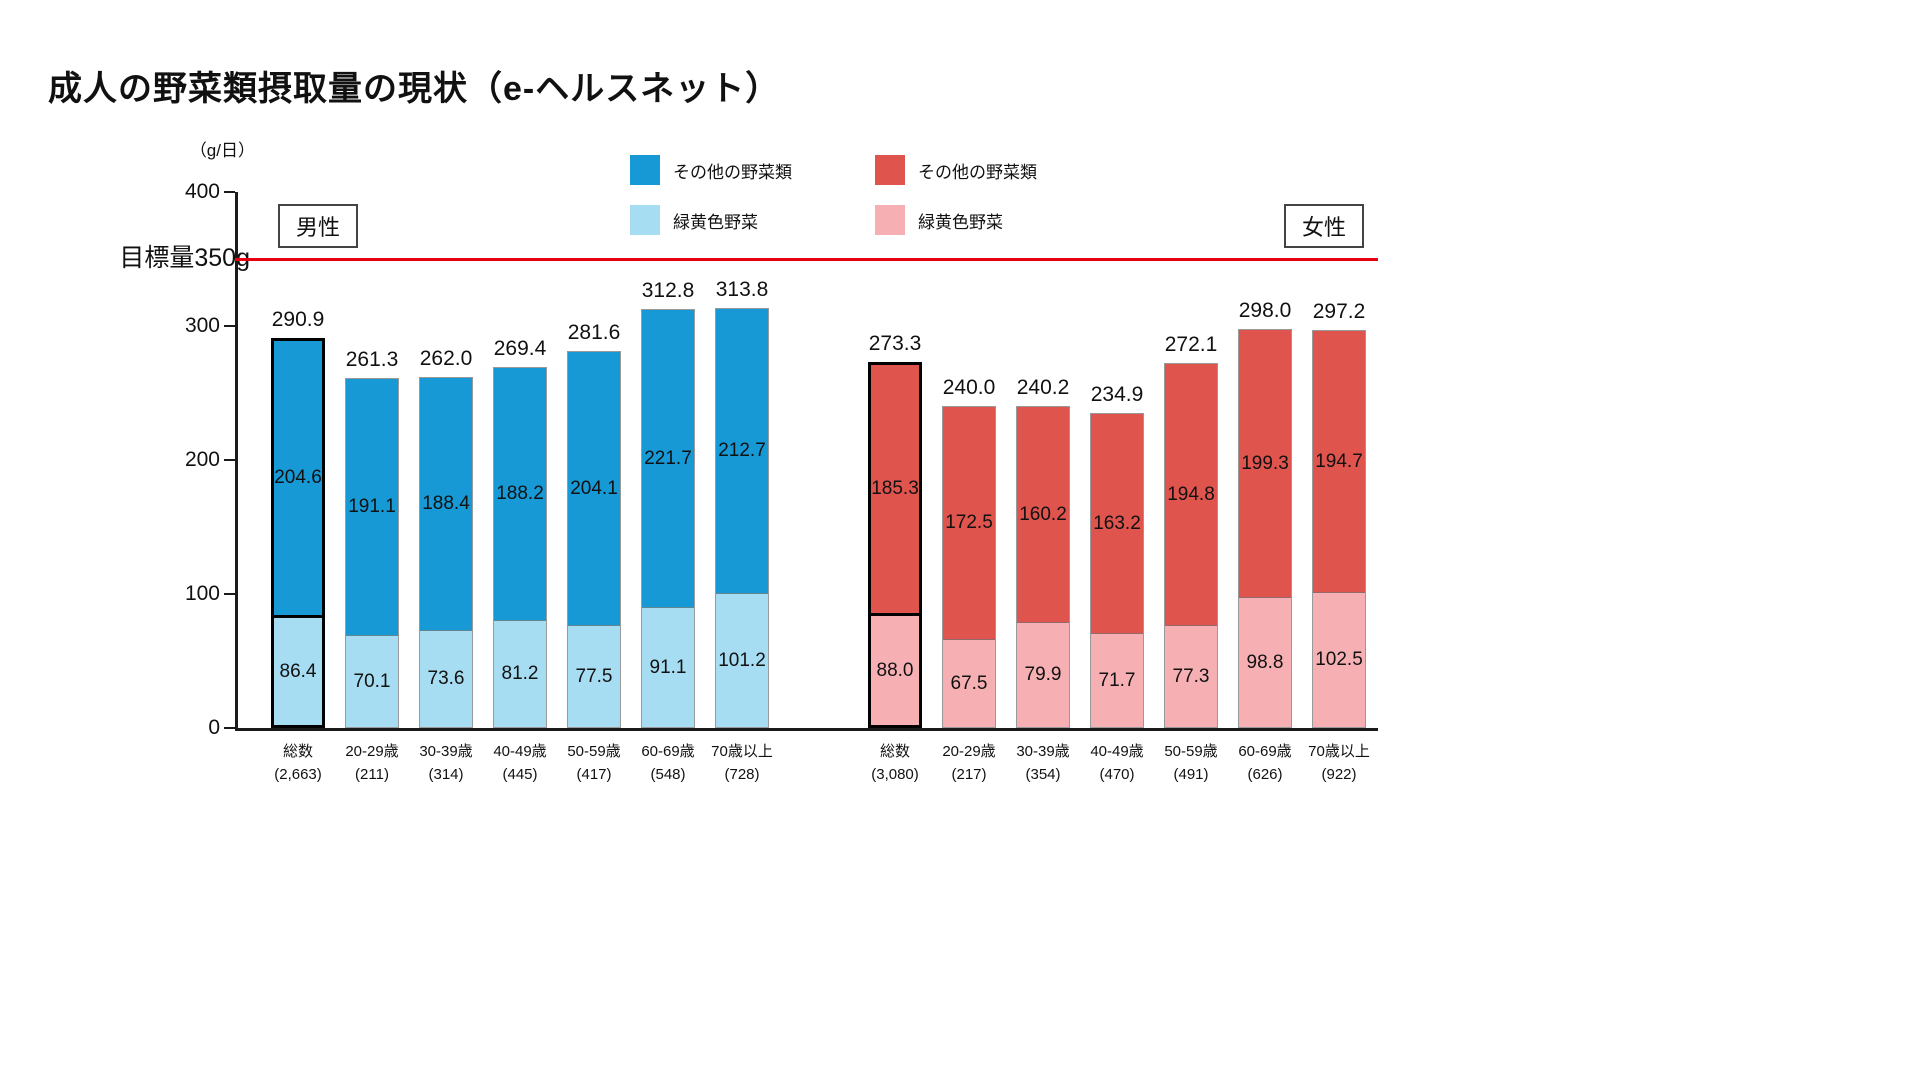 The width and height of the screenshot is (1920, 1080). What do you see at coordinates (318, 227) in the screenshot?
I see `male-label: 男性` at bounding box center [318, 227].